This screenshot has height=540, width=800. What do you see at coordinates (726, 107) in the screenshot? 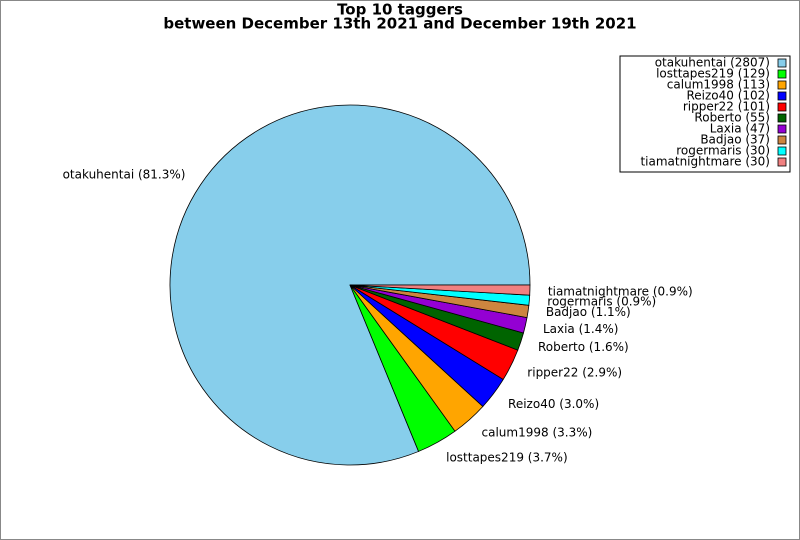
I see `legend-label: ripper22 (101)` at bounding box center [726, 107].